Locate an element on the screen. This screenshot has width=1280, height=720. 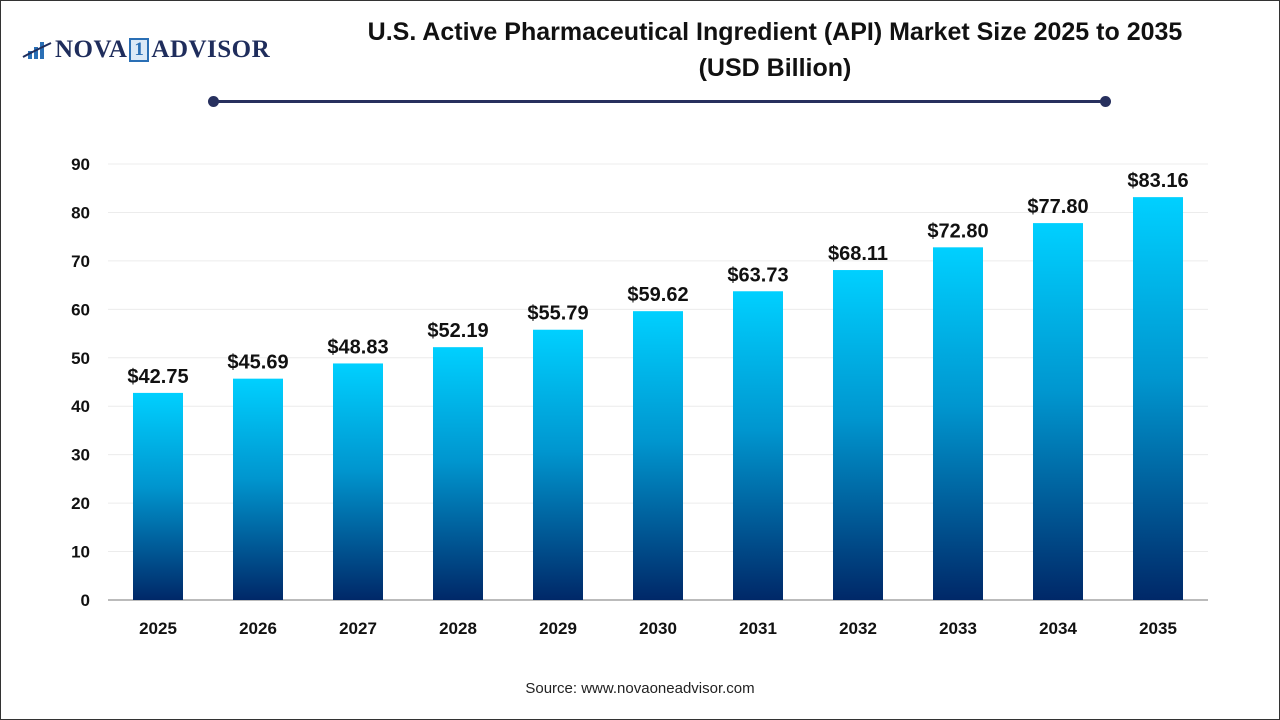
x-tick-label: 2034 is located at coordinates (1058, 628).